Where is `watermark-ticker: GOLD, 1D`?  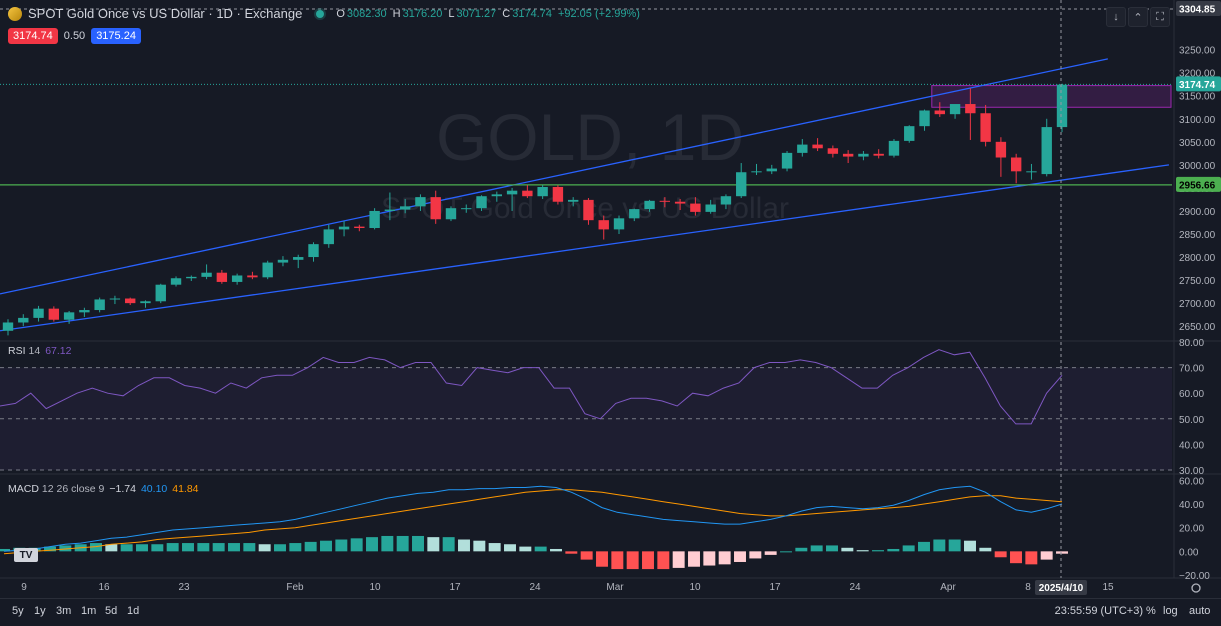
watermark-ticker: GOLD, 1D is located at coordinates (590, 137).